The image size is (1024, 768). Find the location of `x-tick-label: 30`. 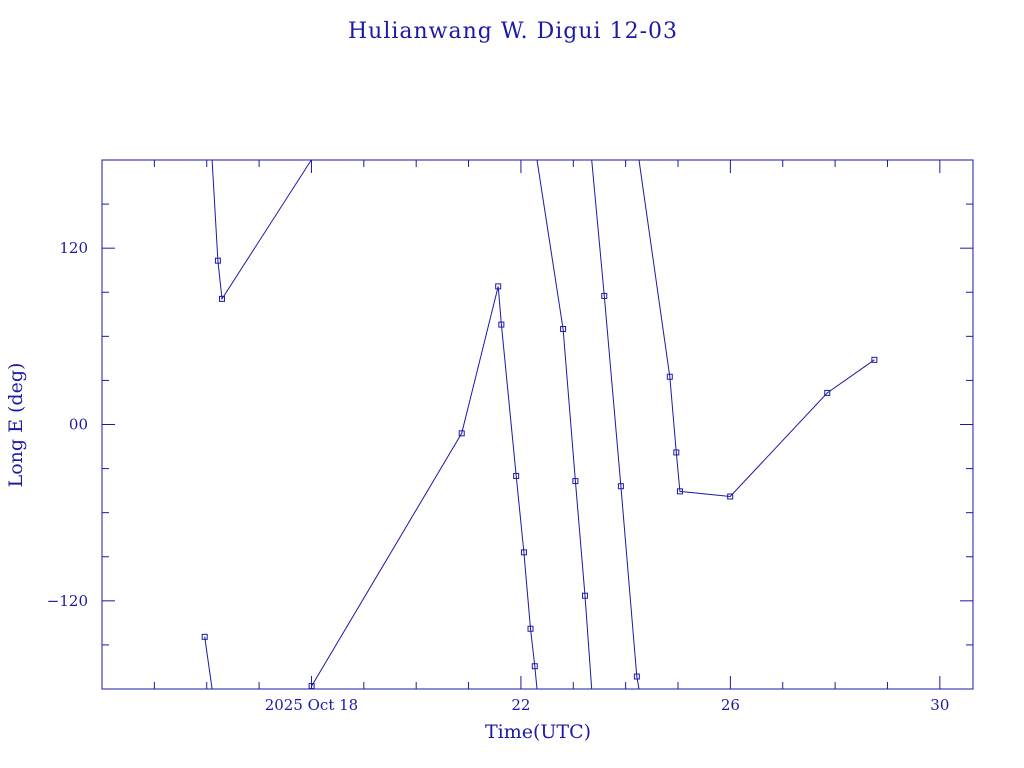

x-tick-label: 30 is located at coordinates (939, 705).